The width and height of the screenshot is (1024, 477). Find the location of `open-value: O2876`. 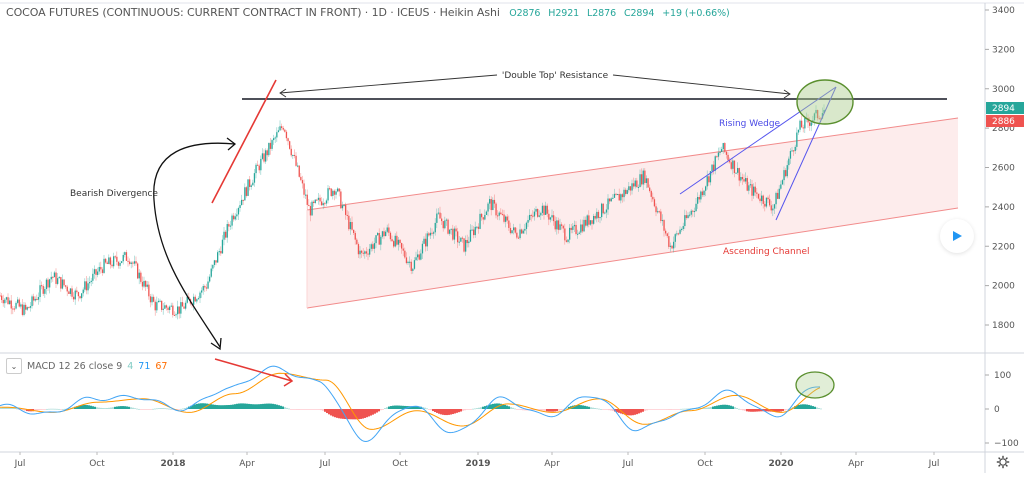

open-value: O2876 is located at coordinates (525, 13).